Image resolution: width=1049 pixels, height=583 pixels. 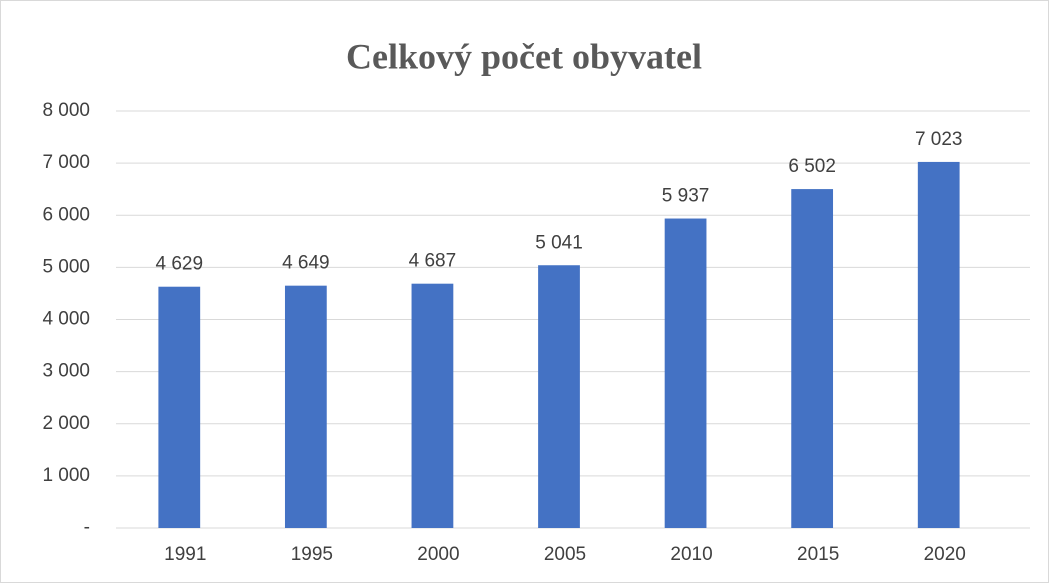 I want to click on y-tick-label: 4 000, so click(x=66, y=319).